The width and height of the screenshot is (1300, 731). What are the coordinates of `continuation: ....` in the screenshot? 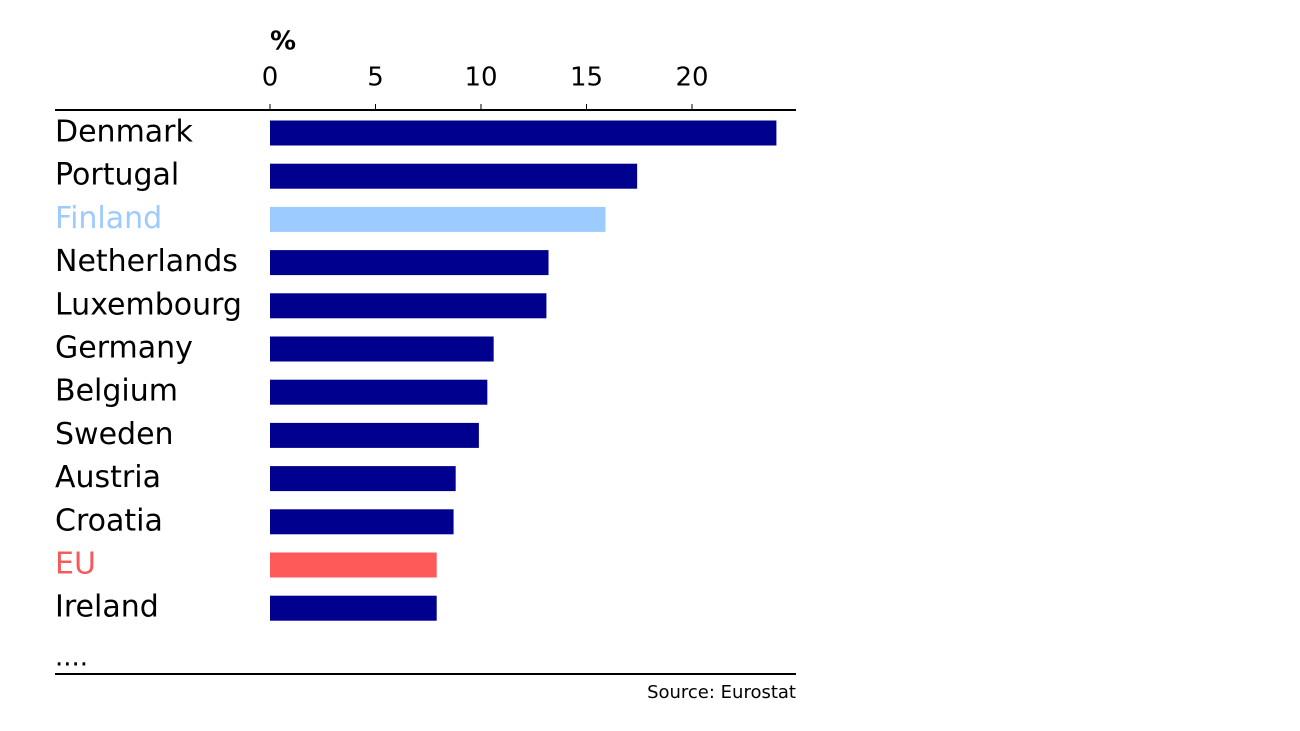 It's located at (71, 658).